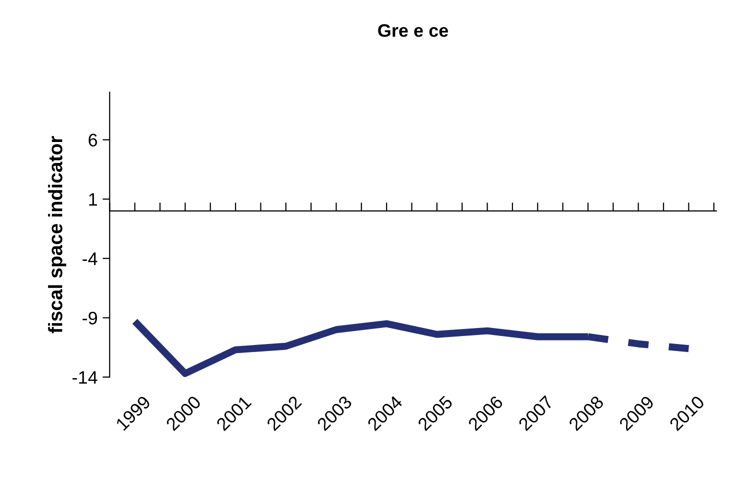 The height and width of the screenshot is (491, 731). Describe the element at coordinates (89, 318) in the screenshot. I see `y-tick-label: -9` at that location.